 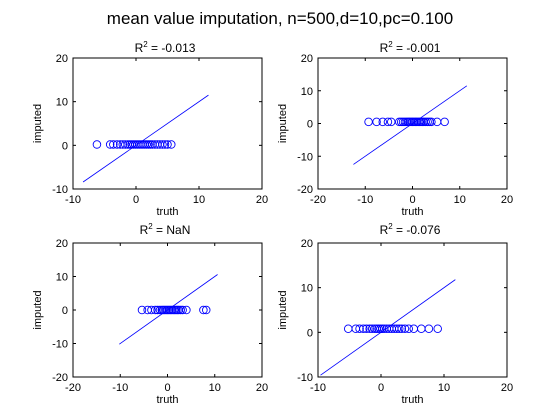 I want to click on panel-3-title-sup: 2, so click(x=150, y=226).